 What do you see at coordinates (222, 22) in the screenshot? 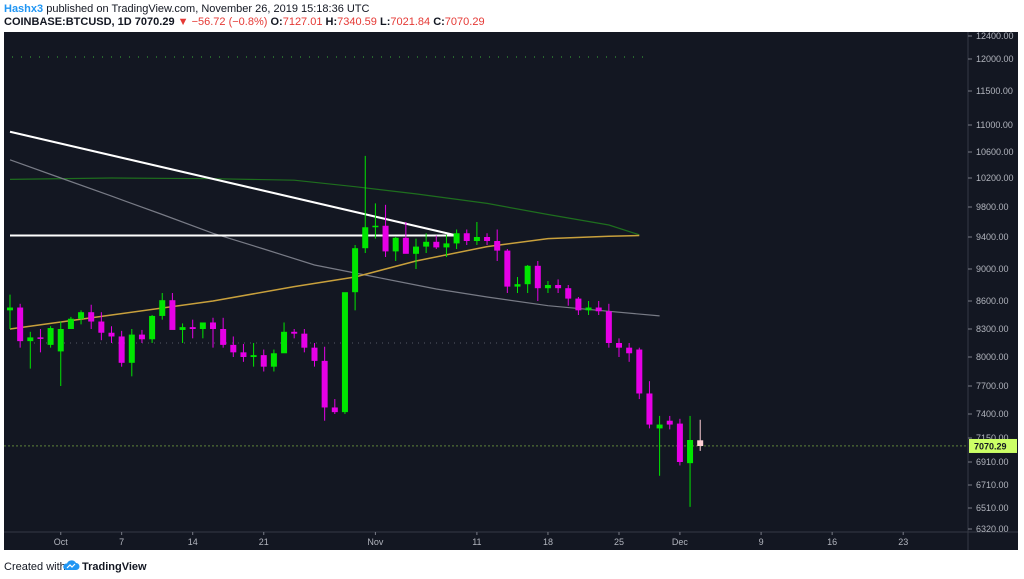
I see `price-change: ▼ −56.72 (−0.8%)` at bounding box center [222, 22].